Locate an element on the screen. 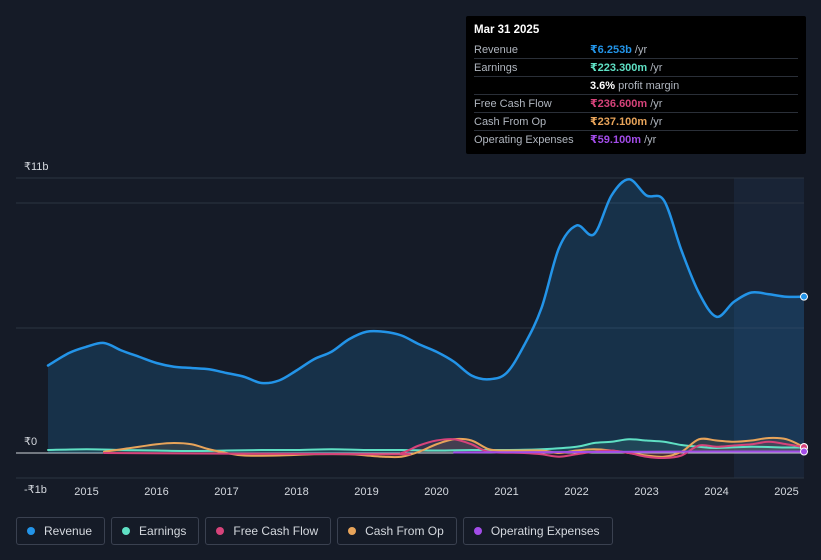  x-tick-label: 2021 is located at coordinates (506, 492).